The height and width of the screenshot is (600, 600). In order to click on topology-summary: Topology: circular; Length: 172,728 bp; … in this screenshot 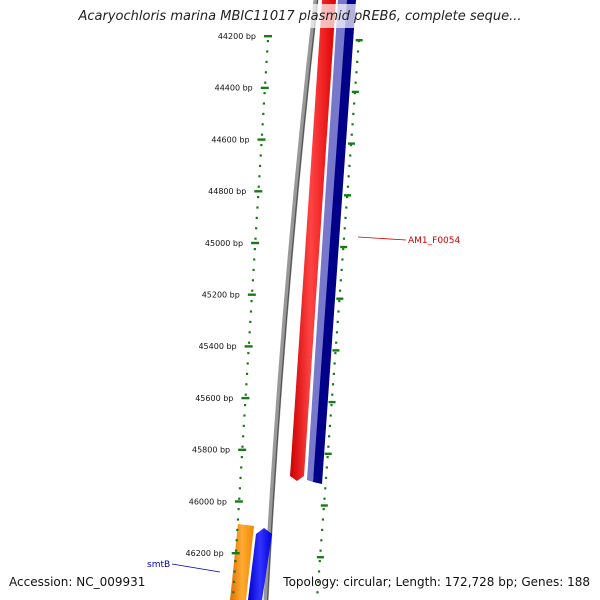, I will do `click(436, 582)`.